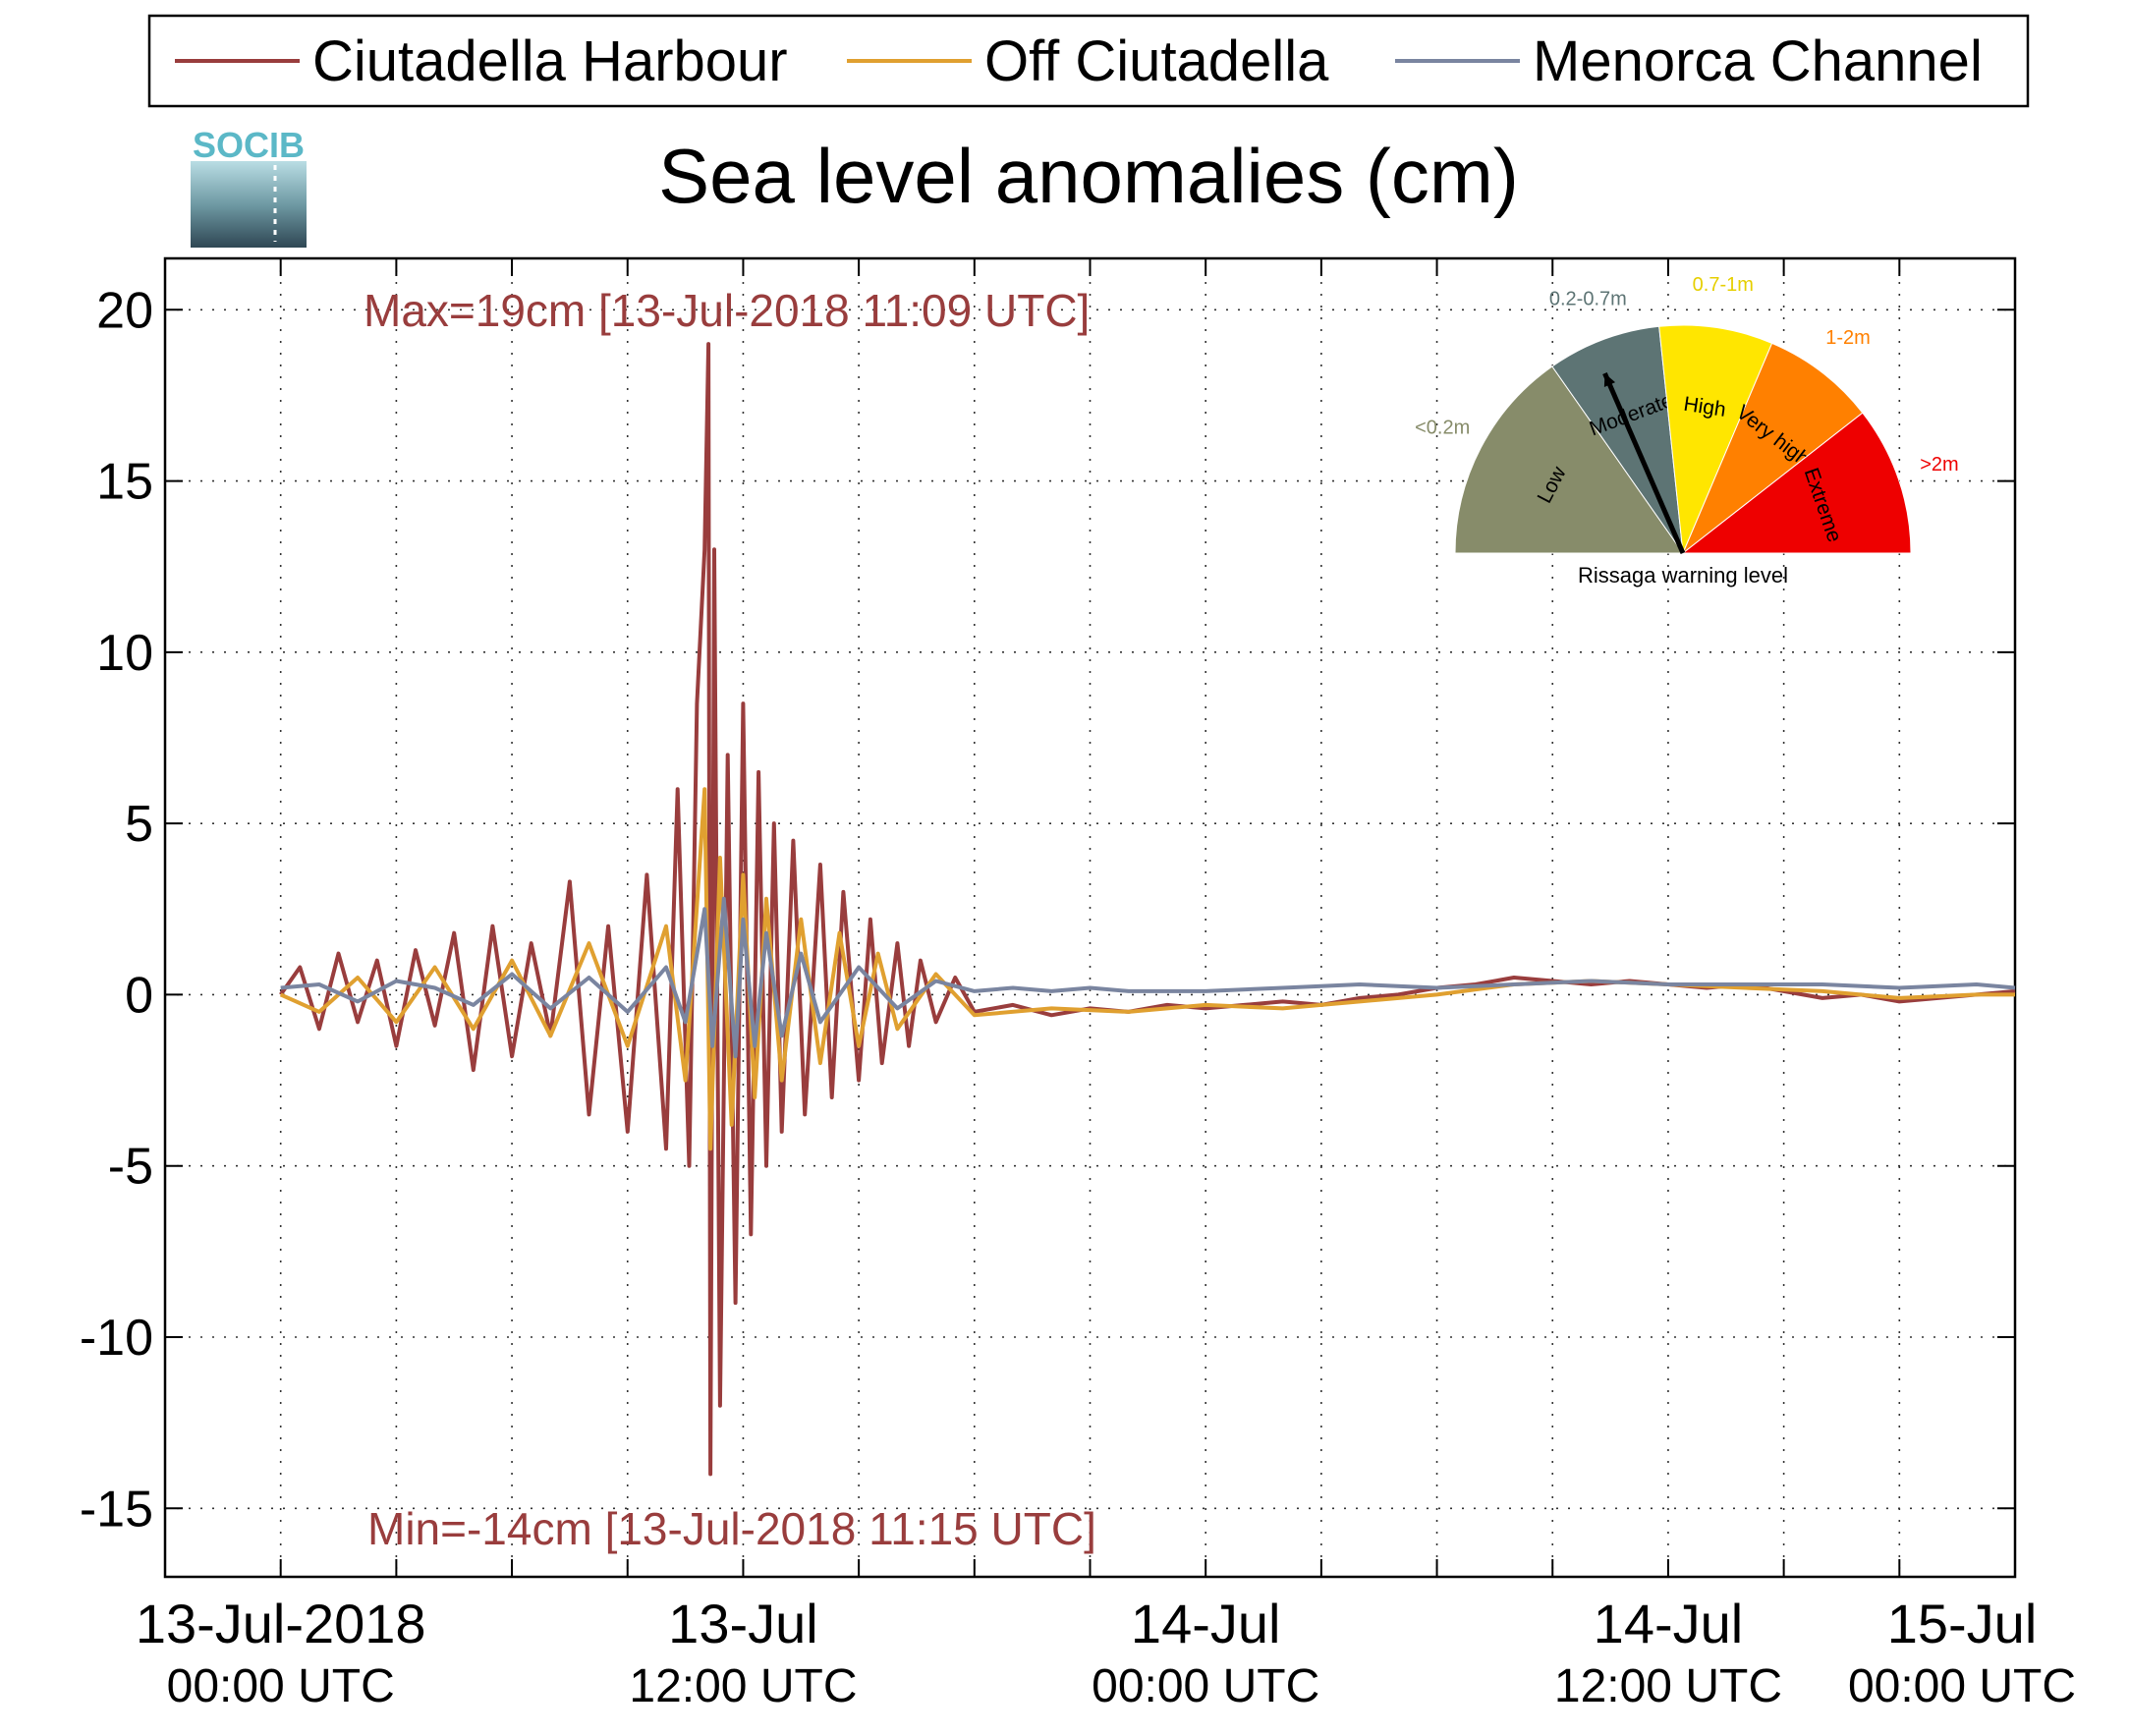 This screenshot has height=1736, width=2129. What do you see at coordinates (1962, 1623) in the screenshot?
I see `x-tick-label-date: 15-Jul` at bounding box center [1962, 1623].